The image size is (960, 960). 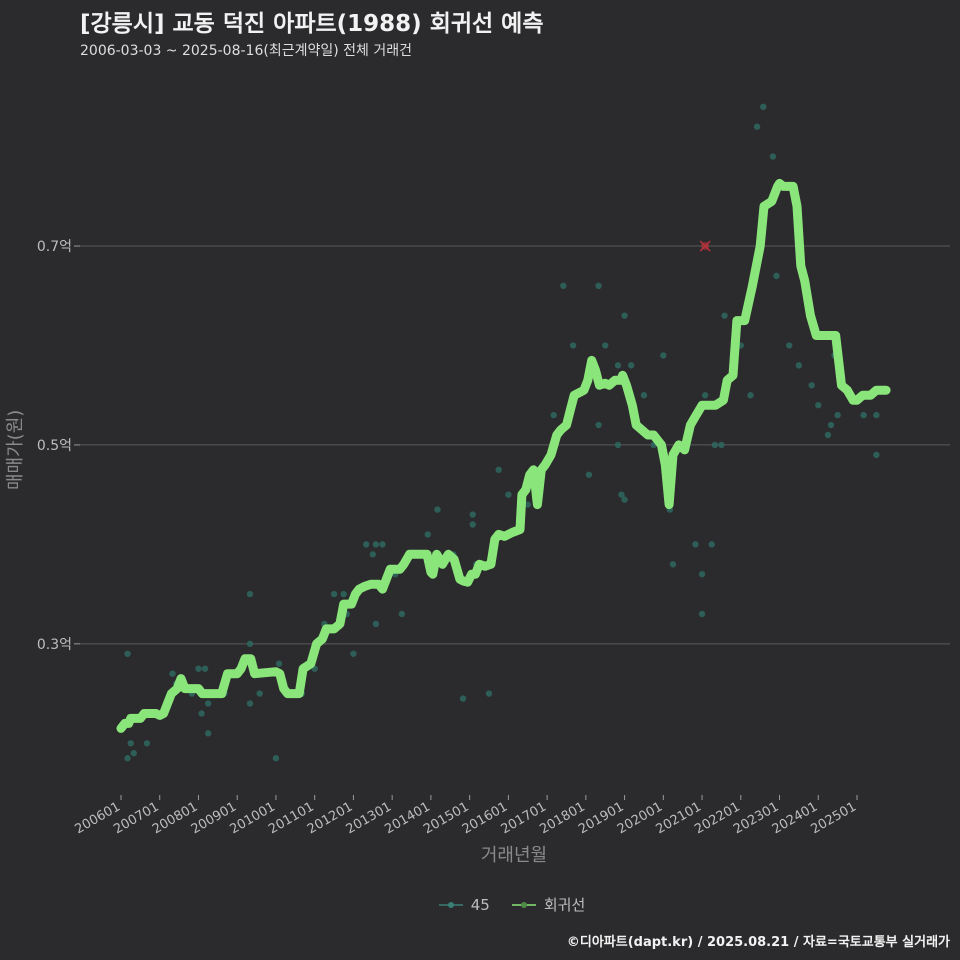 What do you see at coordinates (54, 645) in the screenshot?
I see `y-tick-label: 0.3억` at bounding box center [54, 645].